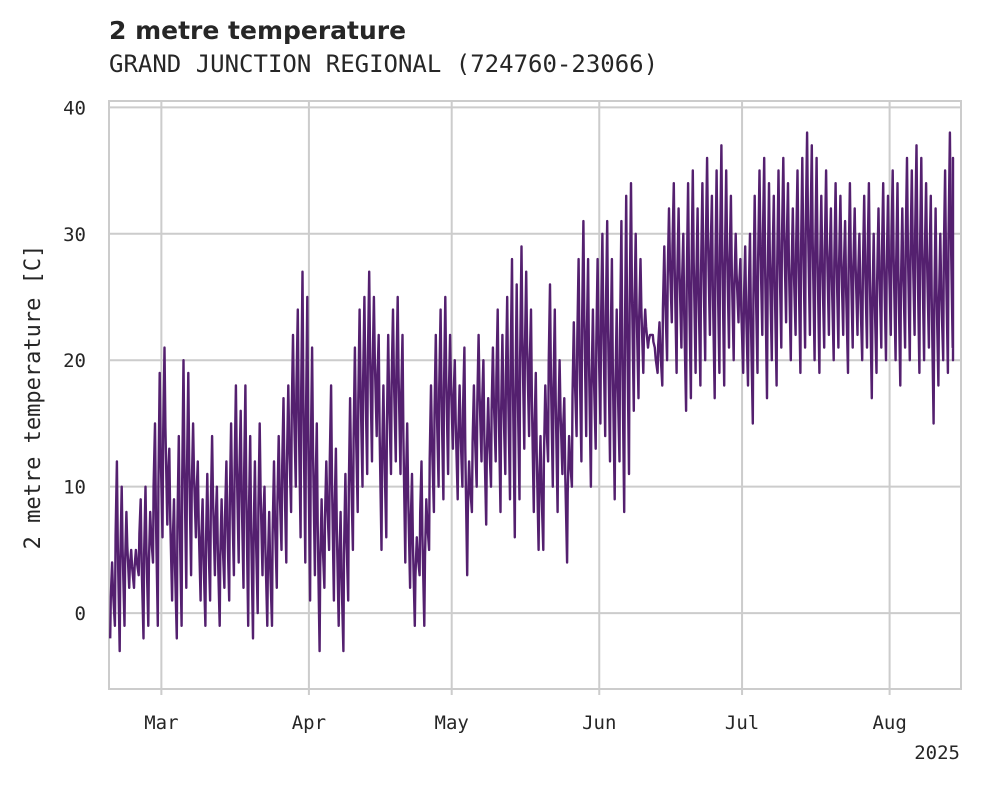  I want to click on x-year-label: 2025, so click(937, 753).